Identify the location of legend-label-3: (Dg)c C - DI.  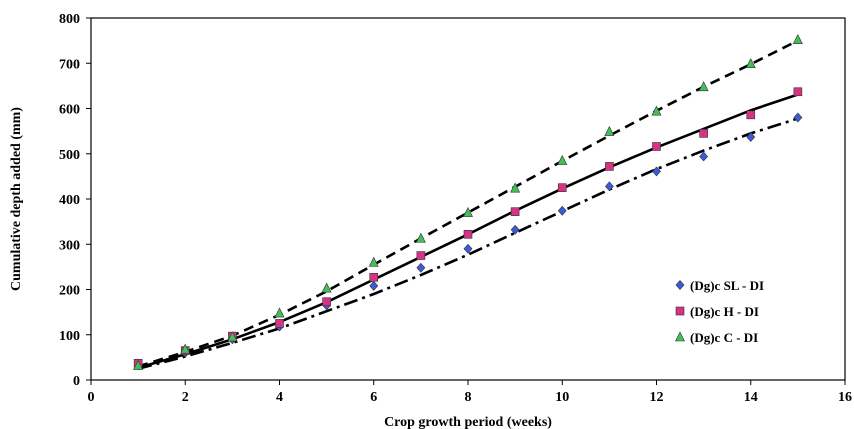
(724, 337).